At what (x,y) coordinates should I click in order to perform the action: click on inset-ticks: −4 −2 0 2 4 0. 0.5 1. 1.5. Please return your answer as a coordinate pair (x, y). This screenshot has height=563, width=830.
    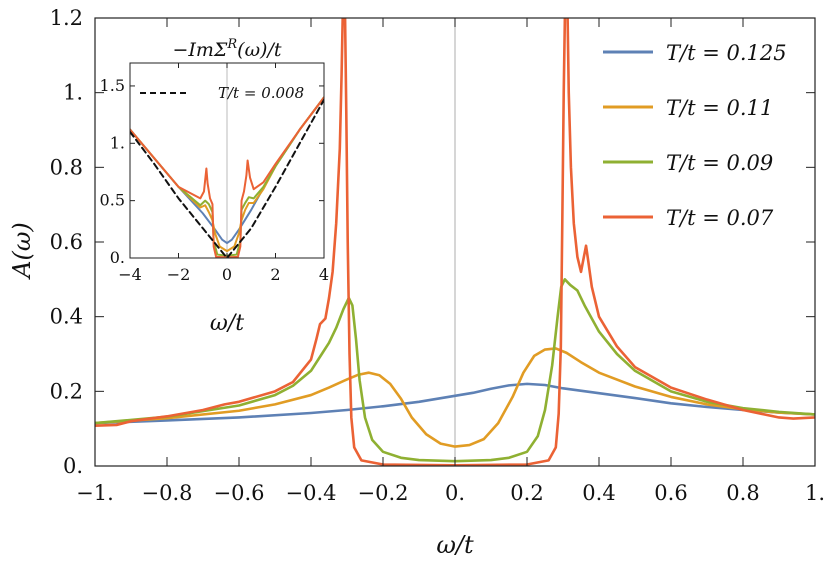
    Looking at the image, I should click on (214, 173).